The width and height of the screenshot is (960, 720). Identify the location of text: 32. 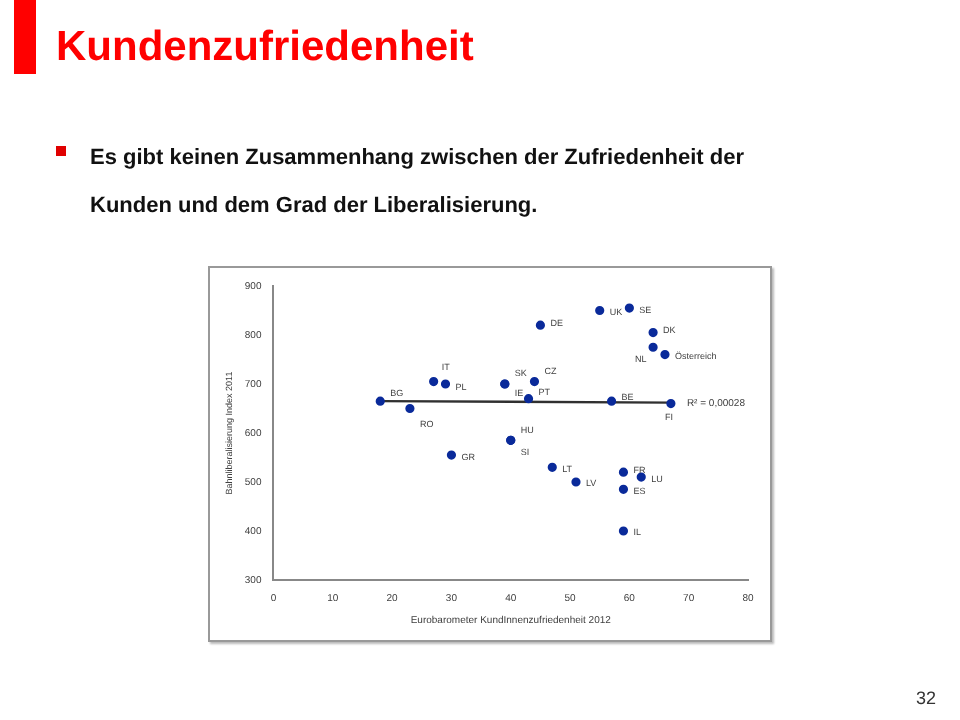
(925, 698).